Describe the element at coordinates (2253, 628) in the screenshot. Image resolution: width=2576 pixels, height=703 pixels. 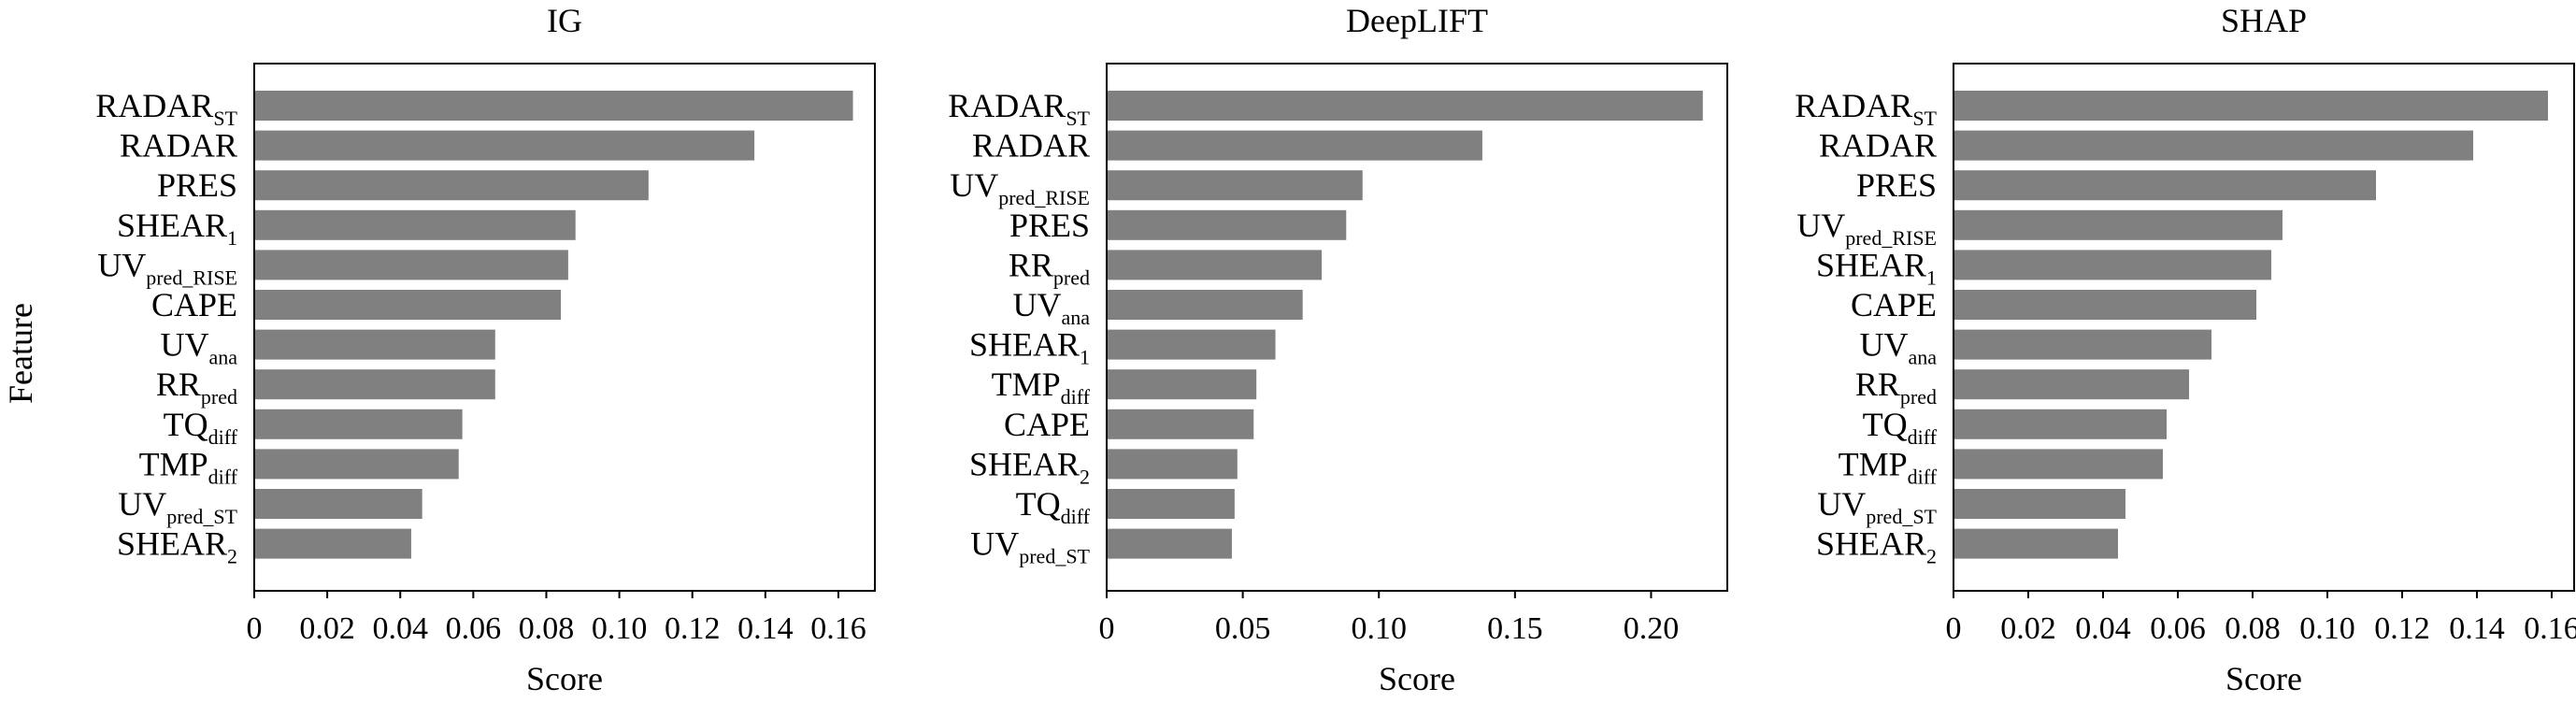
I see `x-tick-label: 0.08` at that location.